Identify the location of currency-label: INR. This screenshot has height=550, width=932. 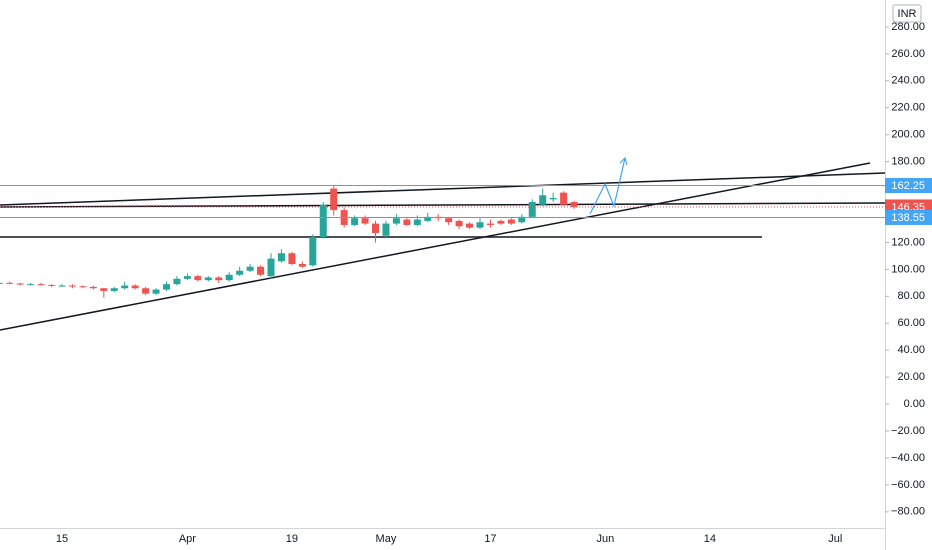
(907, 14).